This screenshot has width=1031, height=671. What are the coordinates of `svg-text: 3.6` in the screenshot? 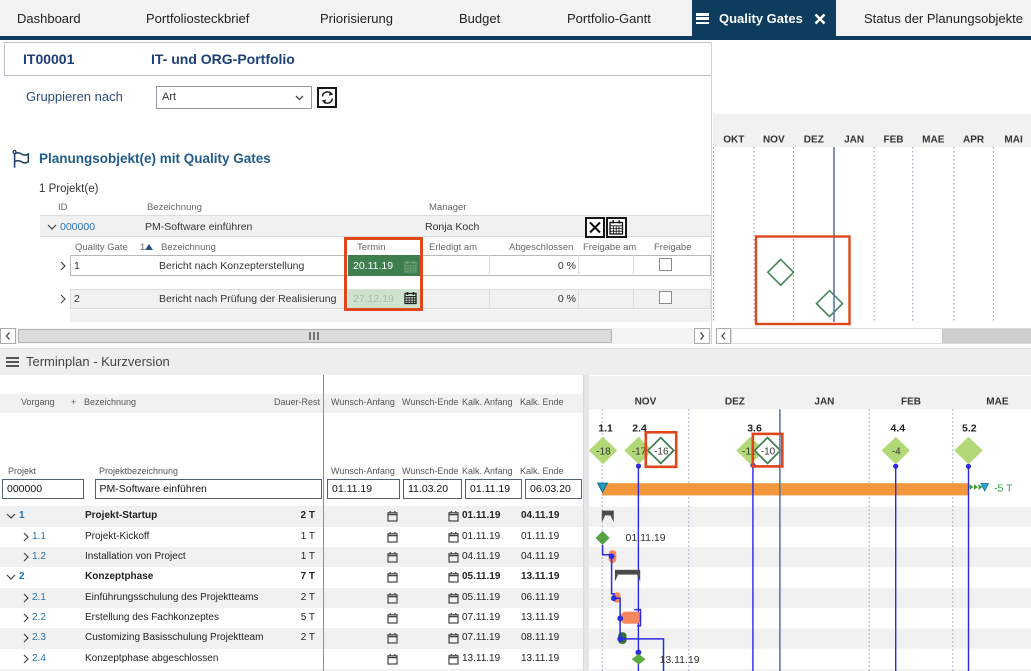 It's located at (754, 429).